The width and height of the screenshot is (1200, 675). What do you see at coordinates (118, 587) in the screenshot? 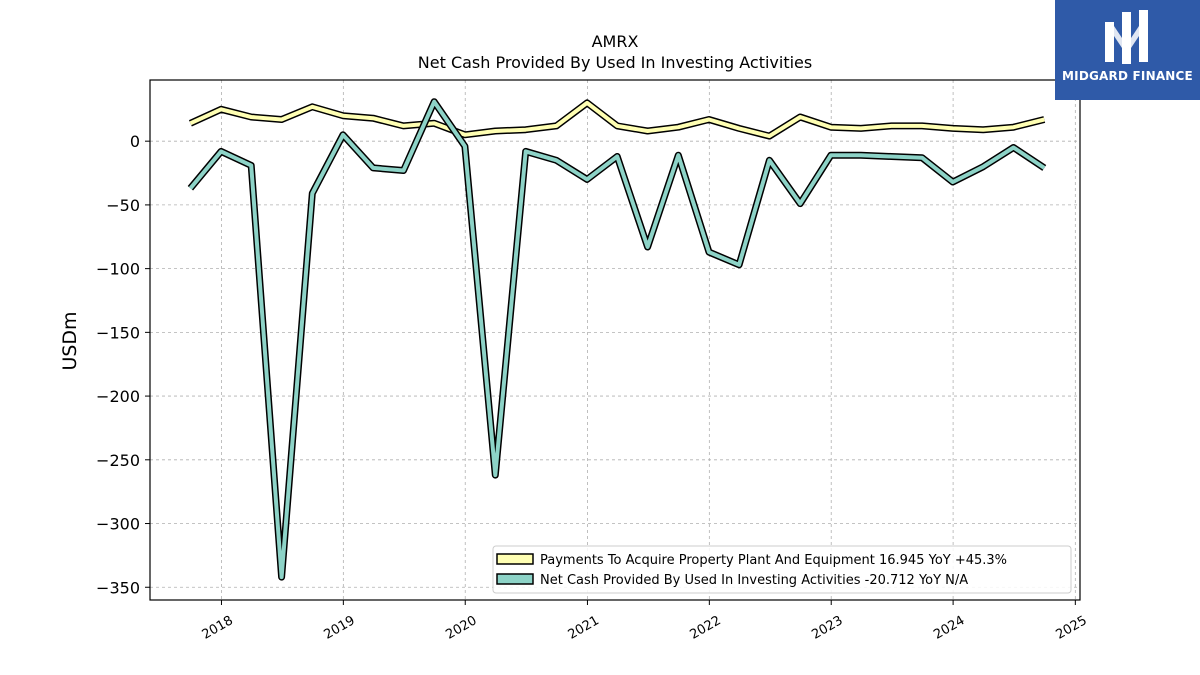
I see `y-tick-label: −350` at bounding box center [118, 587].